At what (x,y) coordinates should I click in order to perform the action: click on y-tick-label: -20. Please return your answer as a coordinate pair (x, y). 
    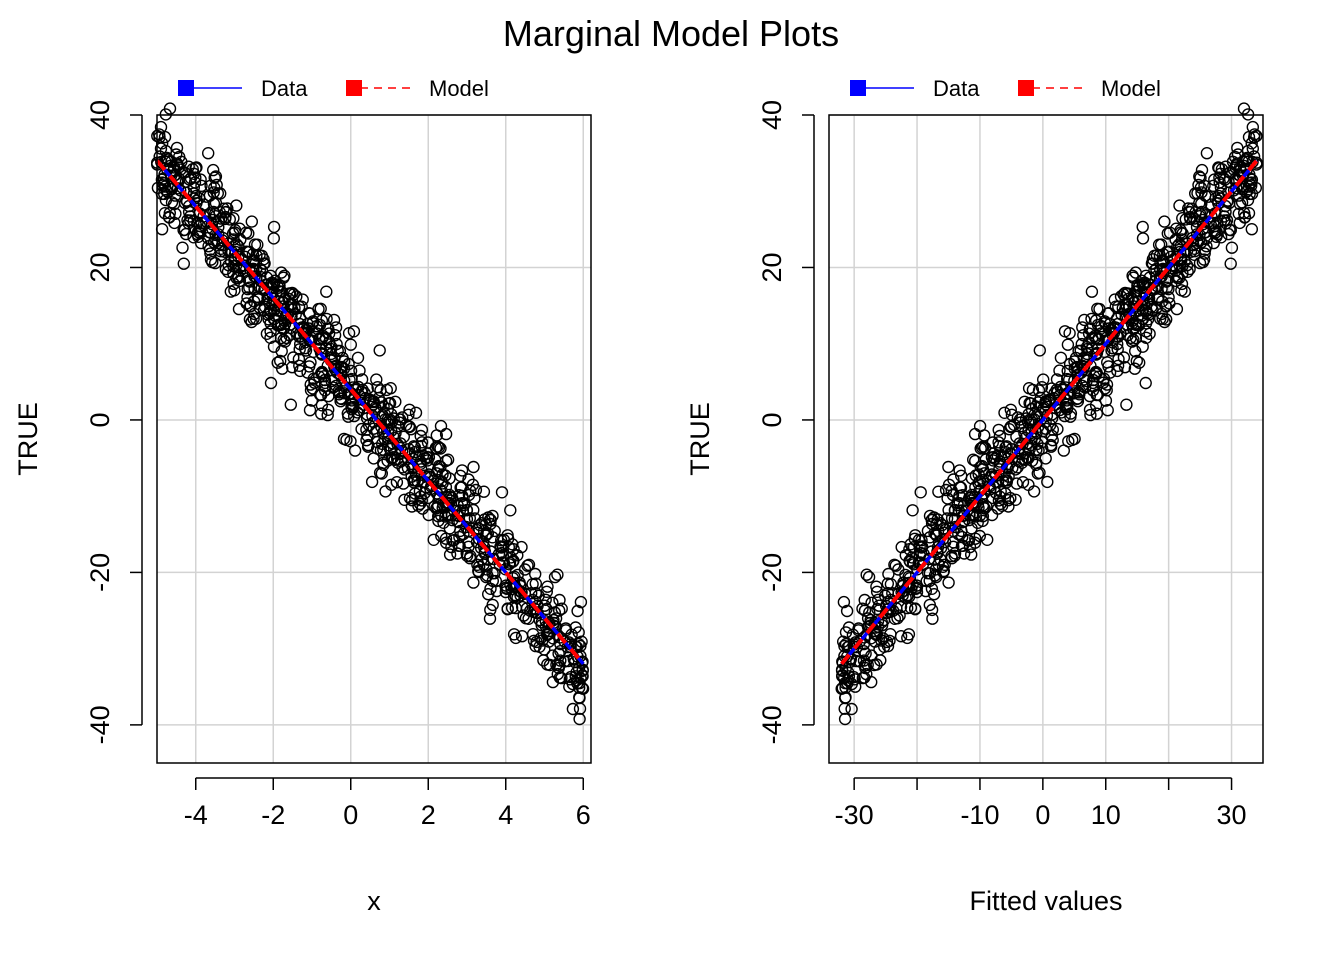
    Looking at the image, I should click on (100, 572).